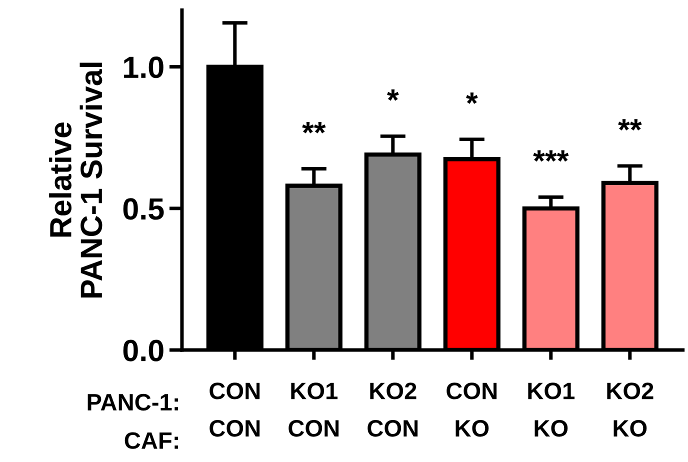 This screenshot has width=688, height=462. What do you see at coordinates (133, 402) in the screenshot?
I see `text: PANC-1:` at bounding box center [133, 402].